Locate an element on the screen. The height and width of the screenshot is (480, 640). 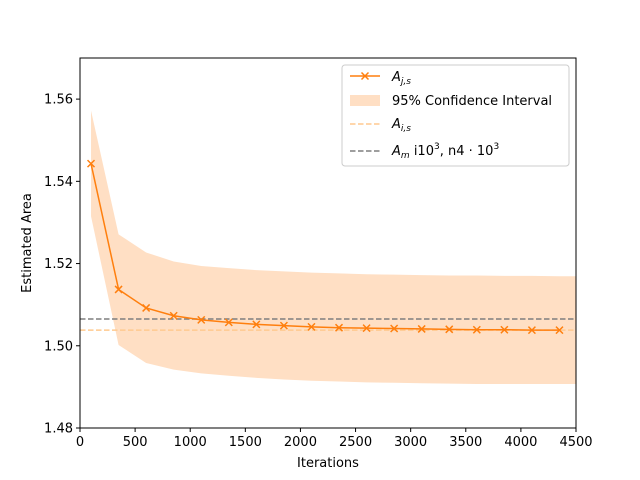
x-tick-label: 500 is located at coordinates (135, 442).